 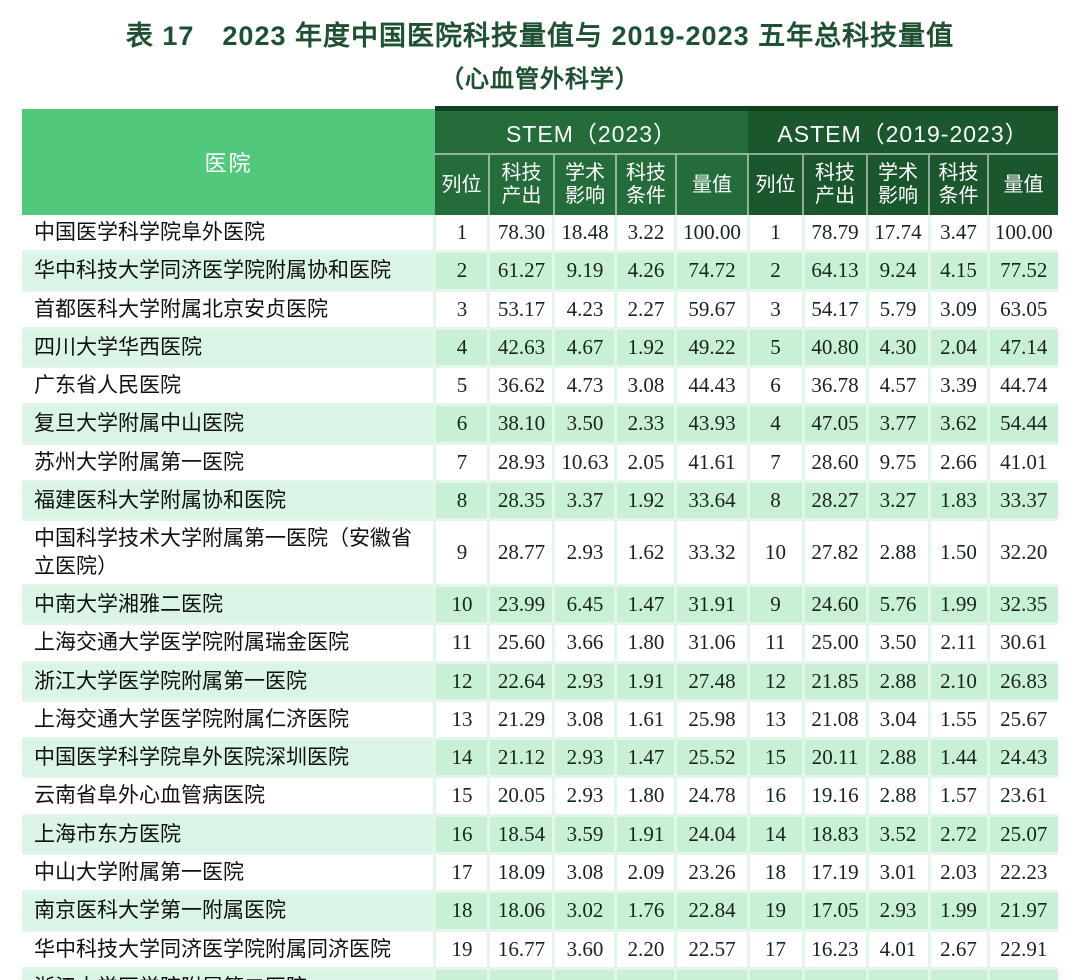 What do you see at coordinates (520, 911) in the screenshot?
I see `stem-output-cell: 18.06` at bounding box center [520, 911].